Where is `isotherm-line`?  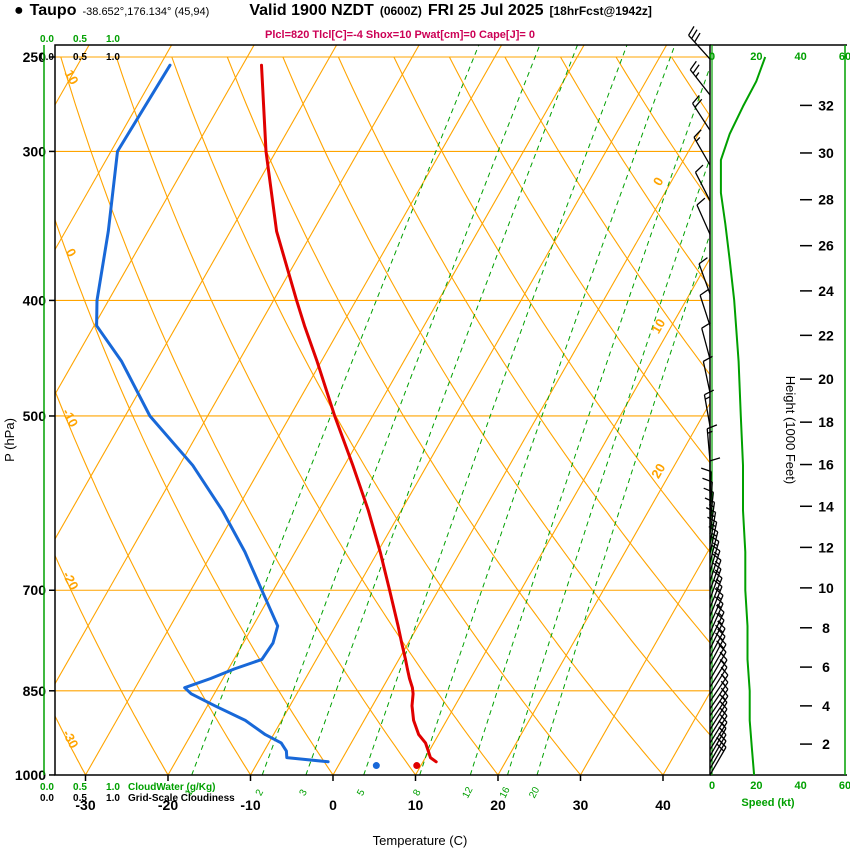 isotherm-line is located at coordinates (645, 660).